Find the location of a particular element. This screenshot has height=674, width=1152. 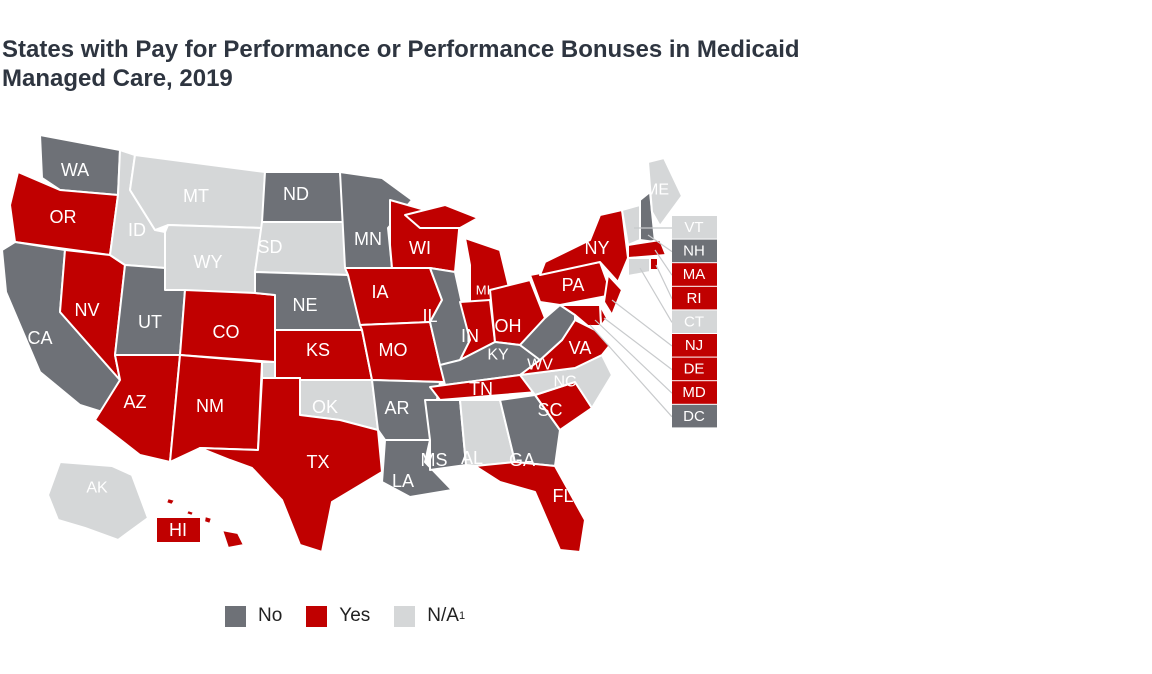

state-label-hi: HI is located at coordinates (178, 530).